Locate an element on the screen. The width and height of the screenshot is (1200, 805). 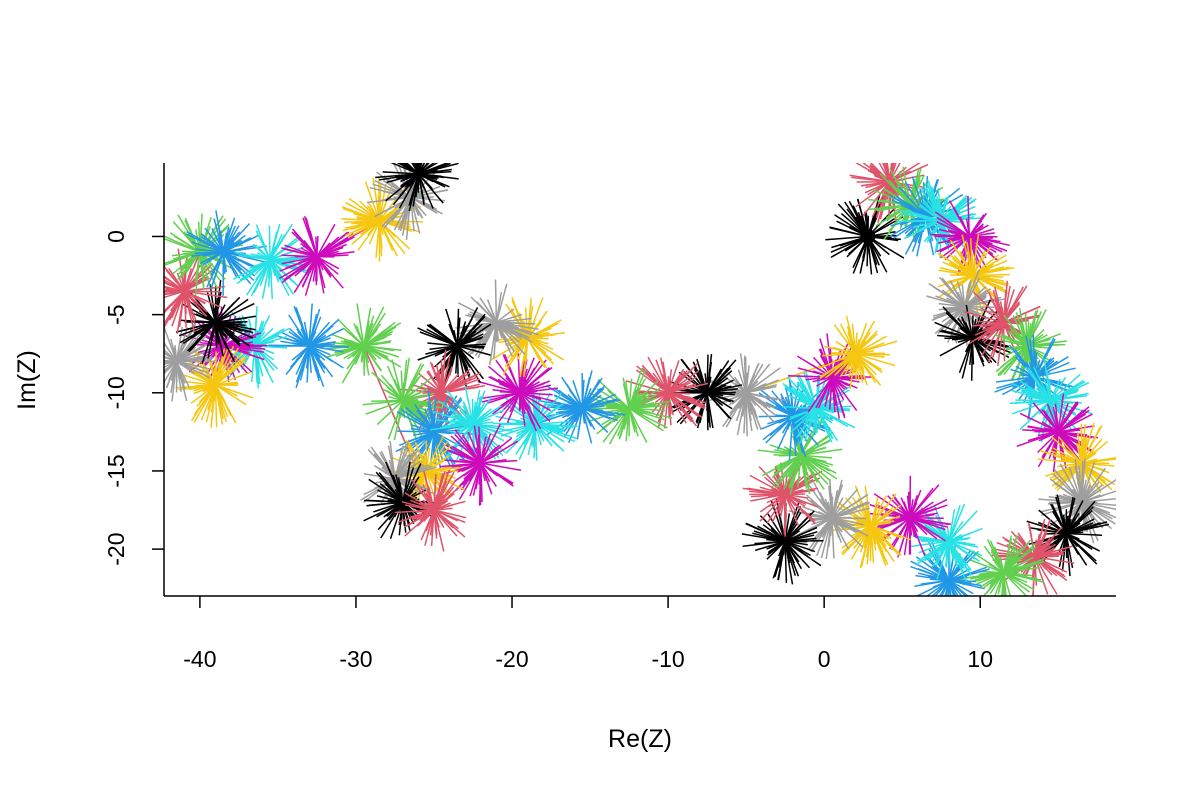
y-tick-label: -20 is located at coordinates (116, 548).